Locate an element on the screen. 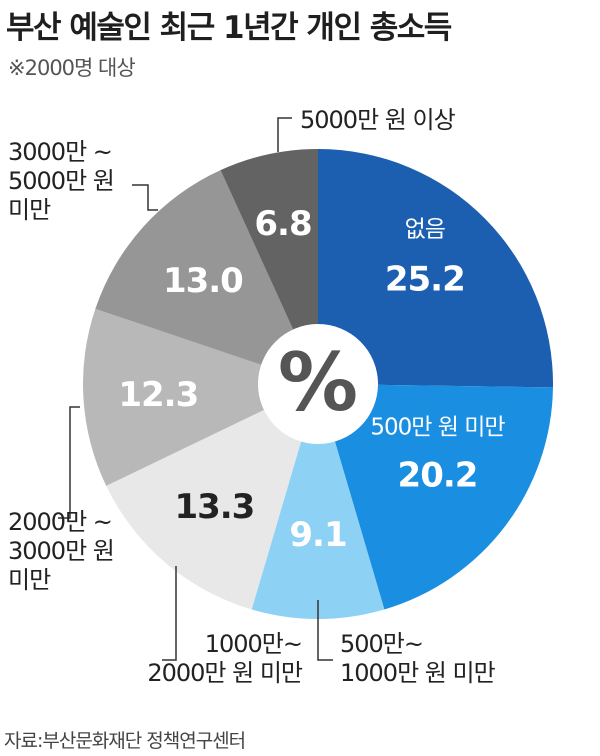  center-hole is located at coordinates (318, 384).